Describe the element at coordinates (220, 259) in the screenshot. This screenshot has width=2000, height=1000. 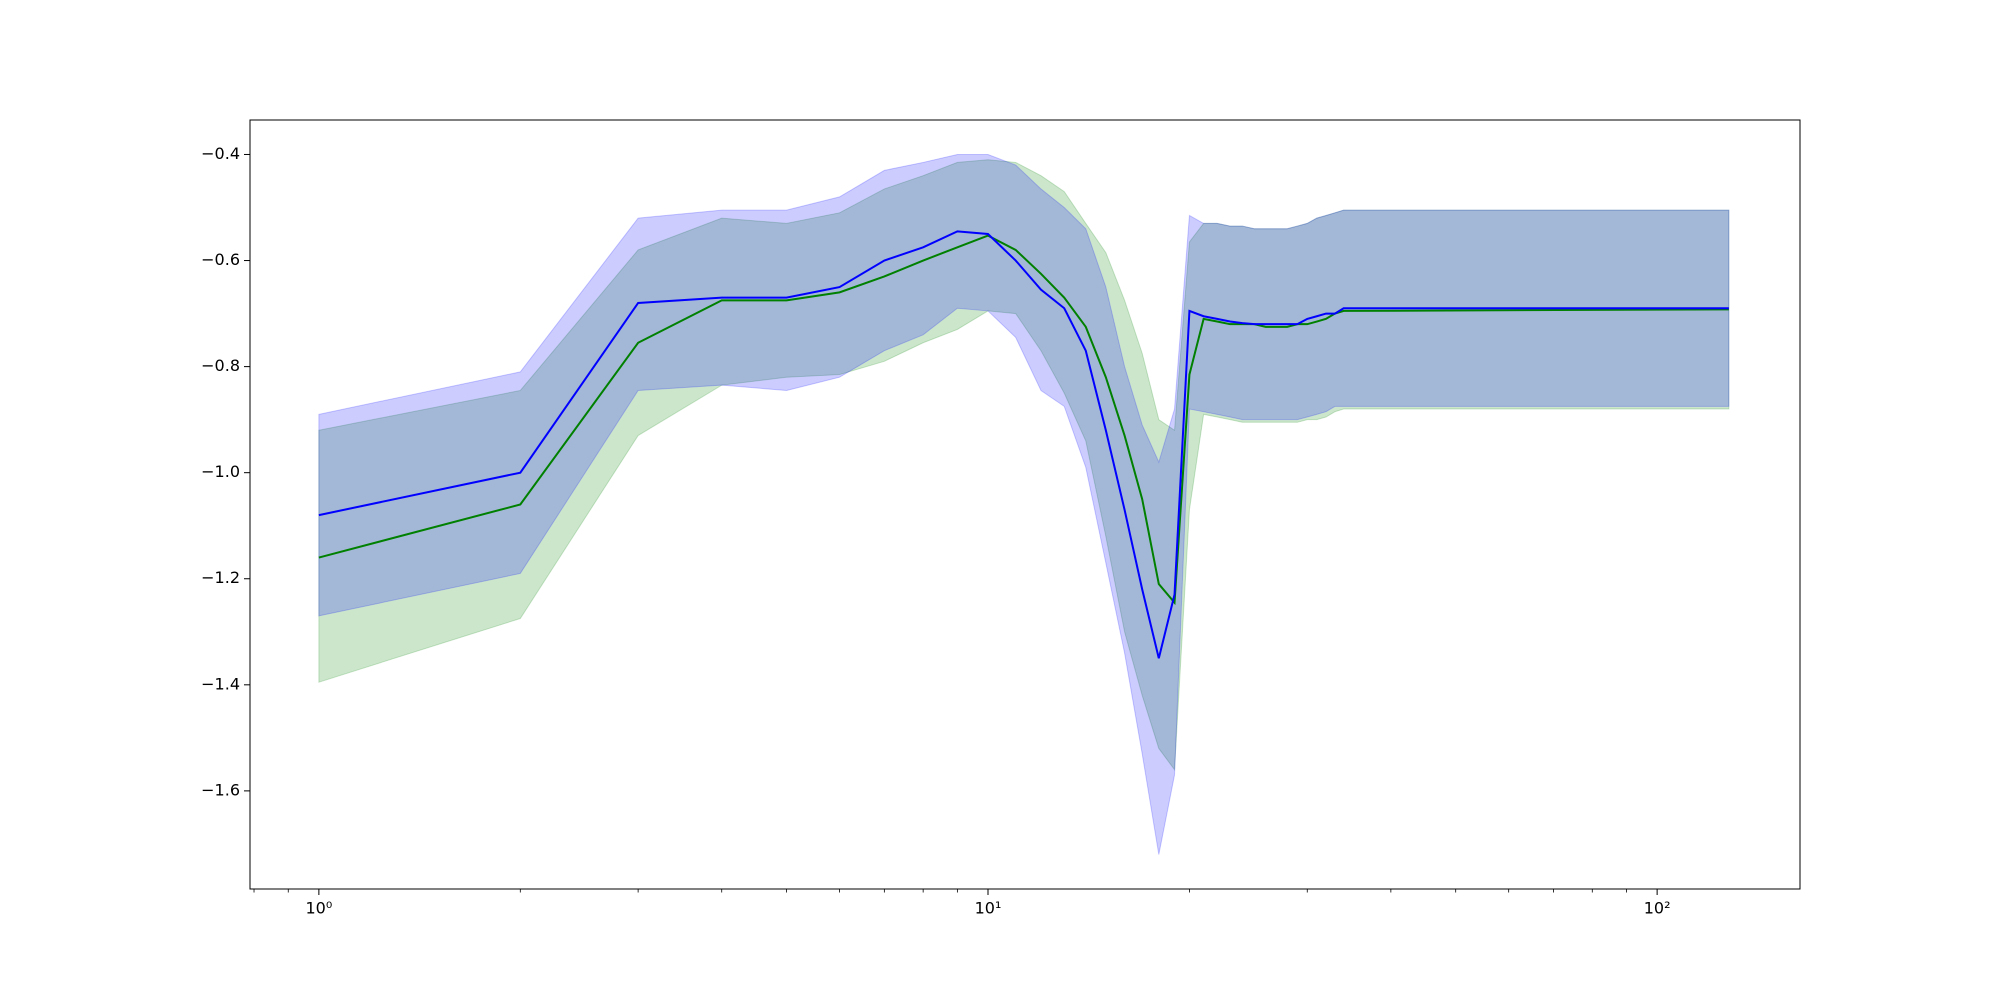
I see `y-tick-label: −0.6` at that location.